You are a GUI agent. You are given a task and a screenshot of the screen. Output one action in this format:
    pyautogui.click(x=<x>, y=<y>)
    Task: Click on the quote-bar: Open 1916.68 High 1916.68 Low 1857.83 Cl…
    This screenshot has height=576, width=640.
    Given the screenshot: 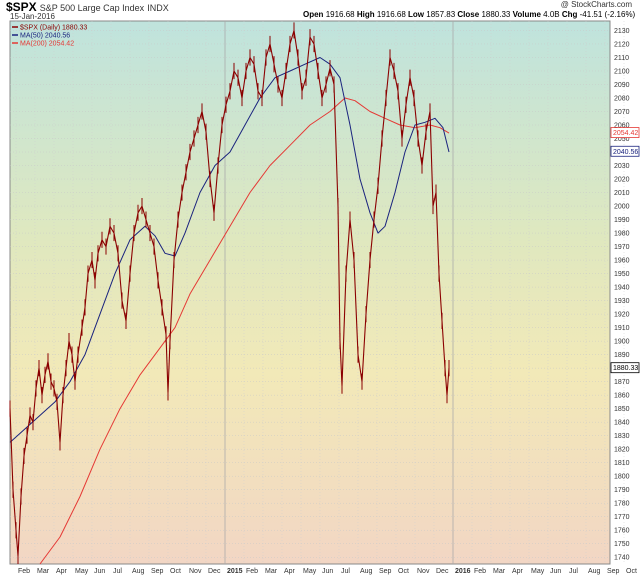 What is the action you would take?
    pyautogui.click(x=469, y=14)
    